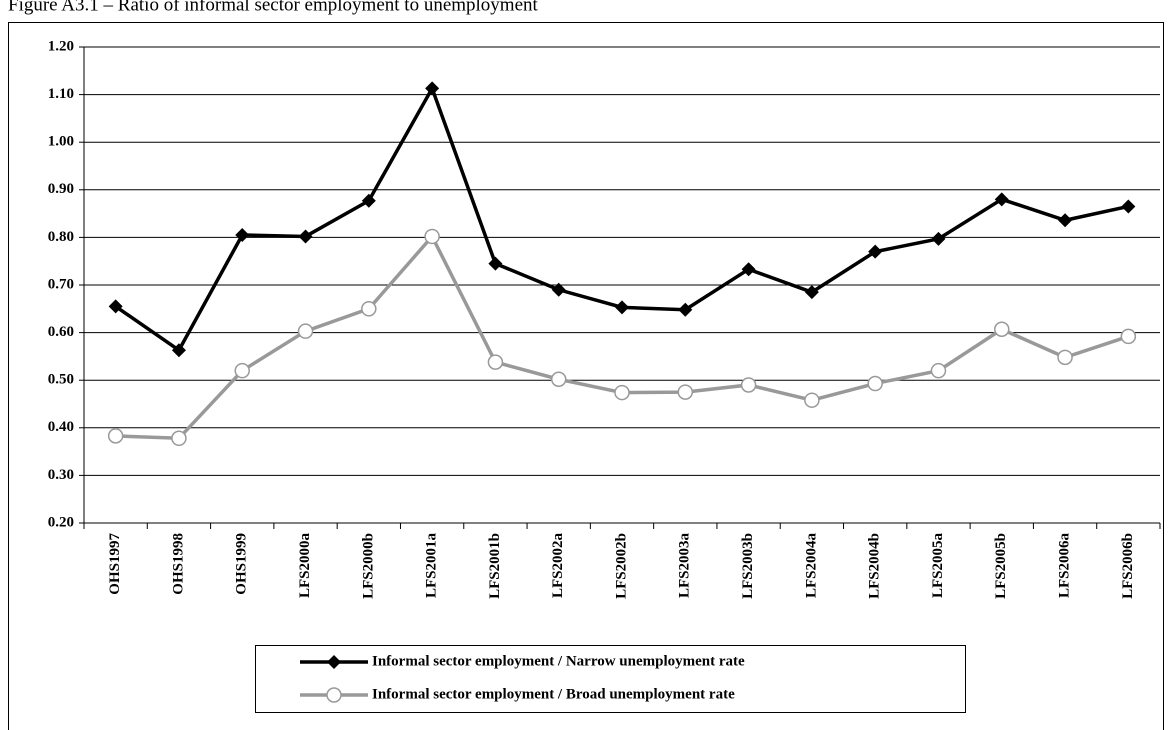  I want to click on x-tick-label: LFS2004b, so click(875, 566).